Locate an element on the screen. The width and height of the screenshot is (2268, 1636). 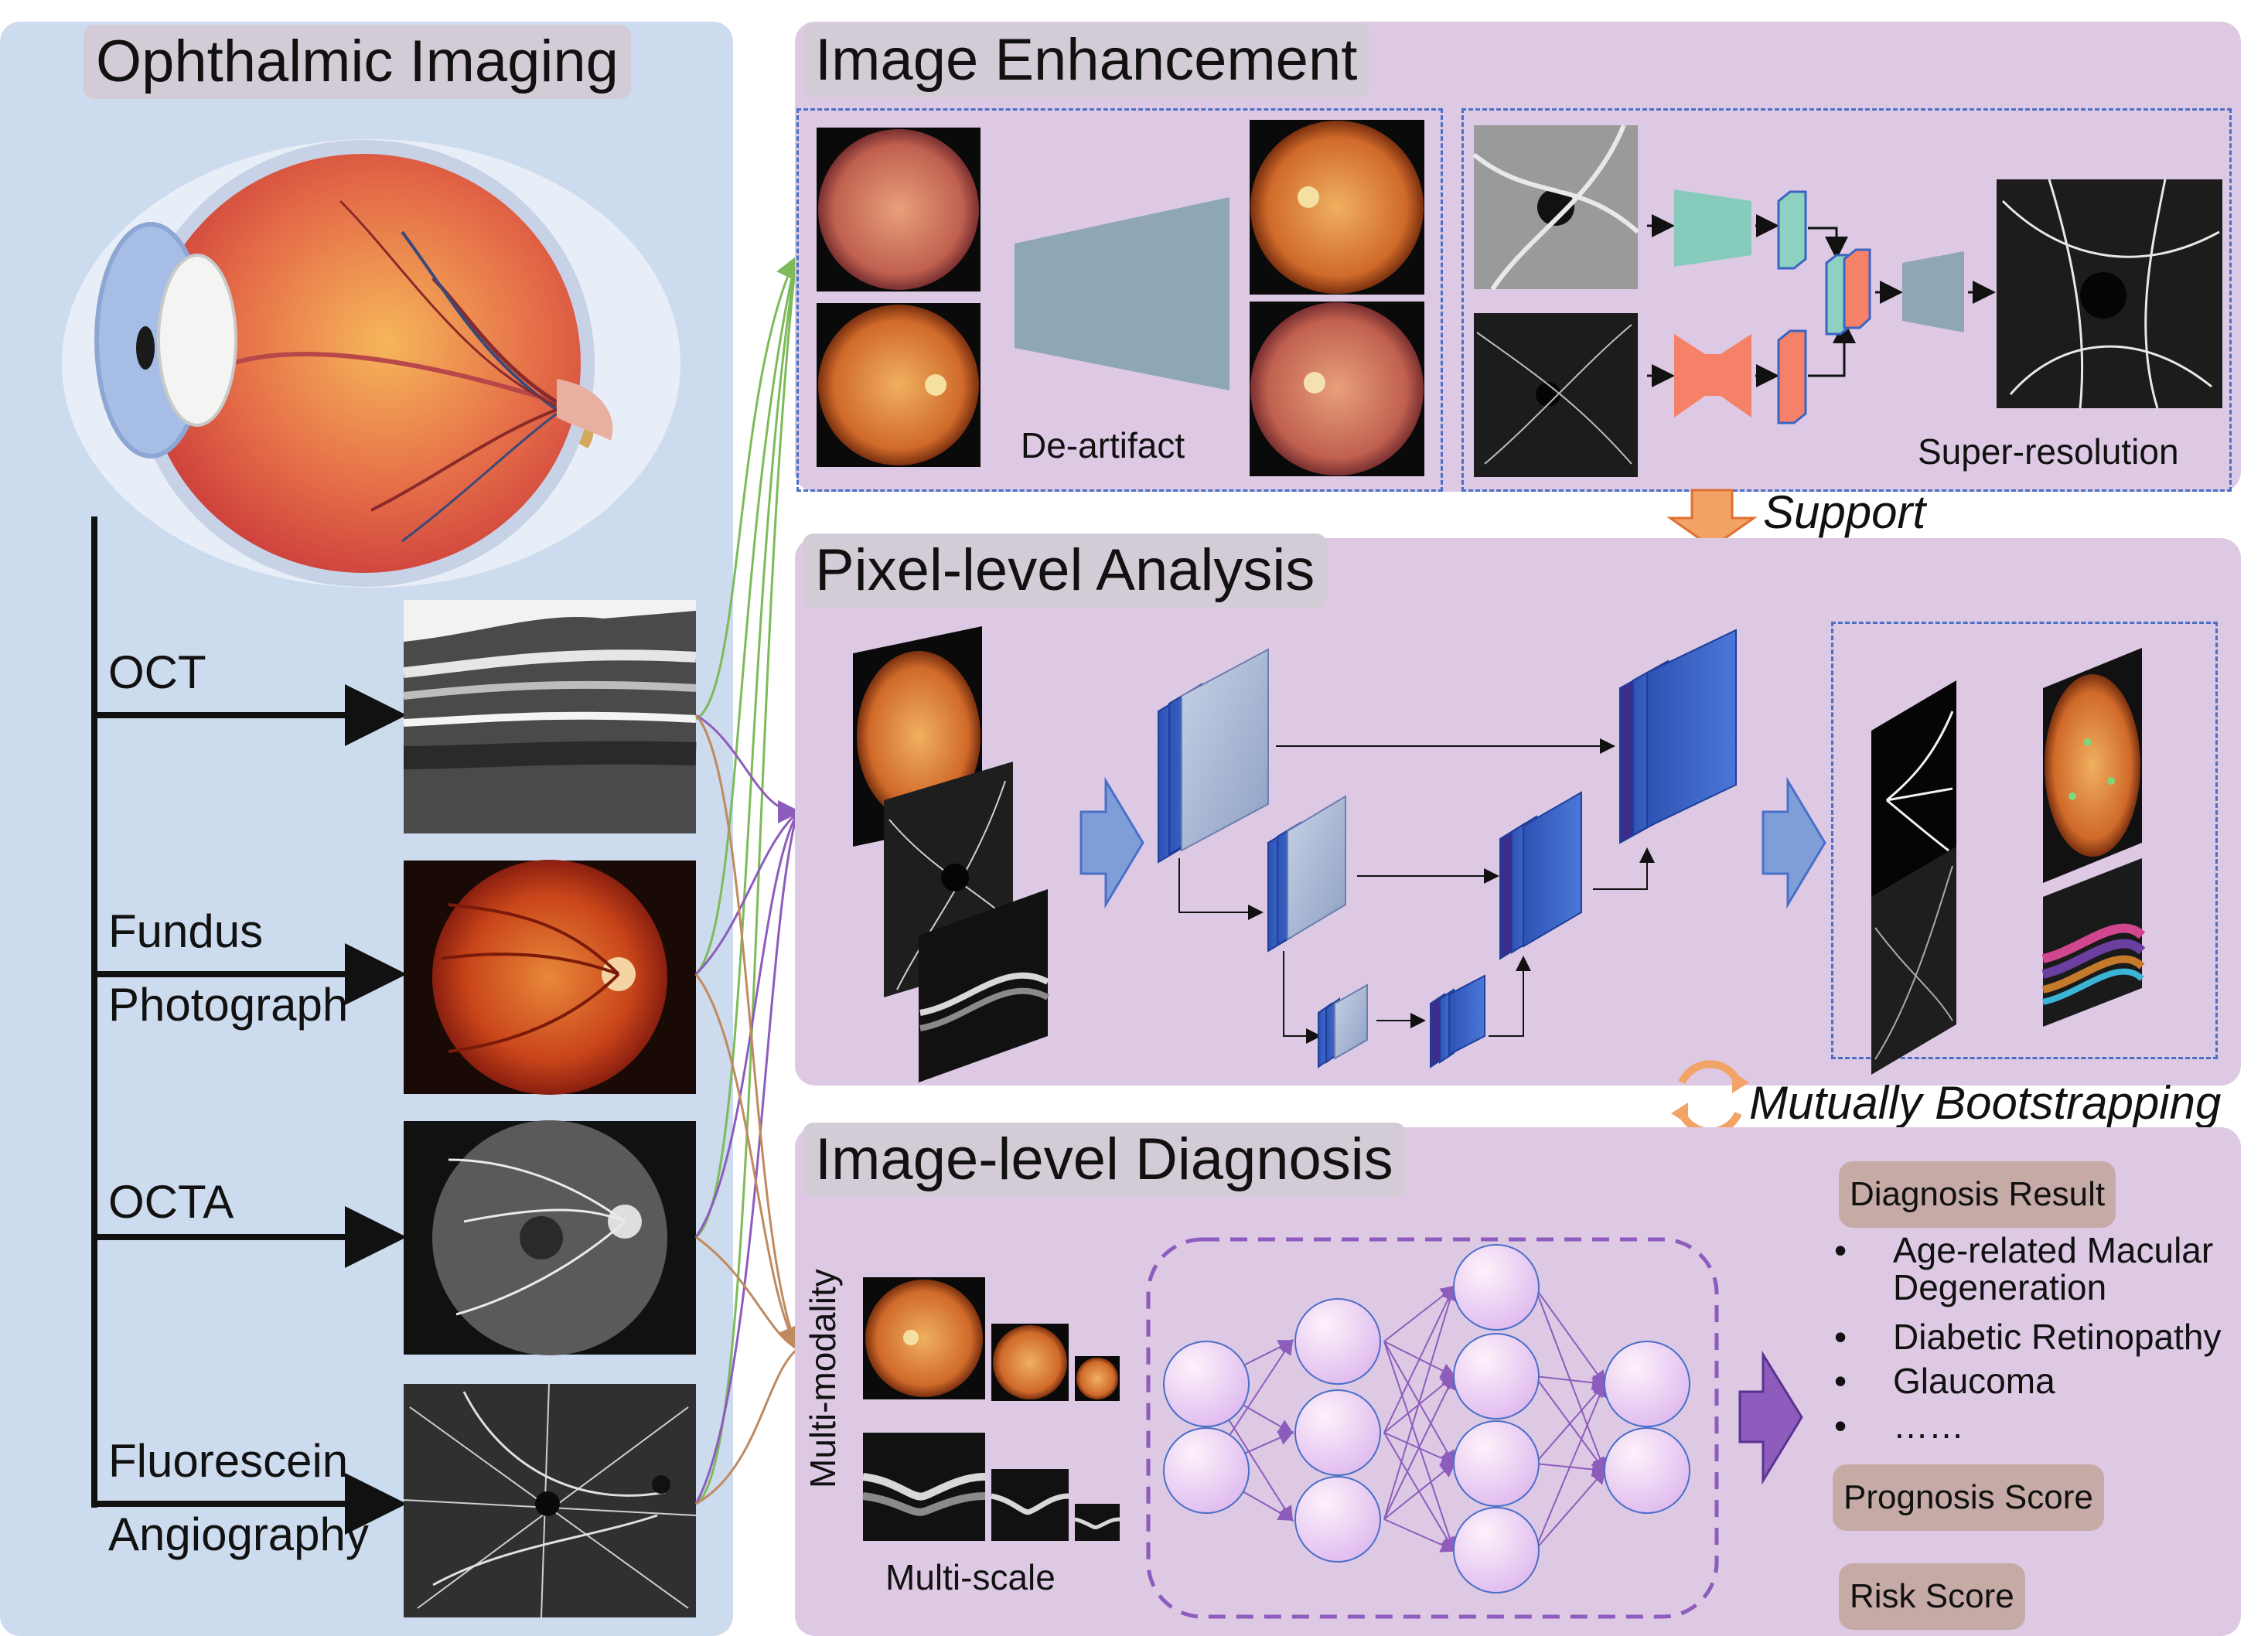
result-item-glaucoma: Glaucoma is located at coordinates (1974, 1381).